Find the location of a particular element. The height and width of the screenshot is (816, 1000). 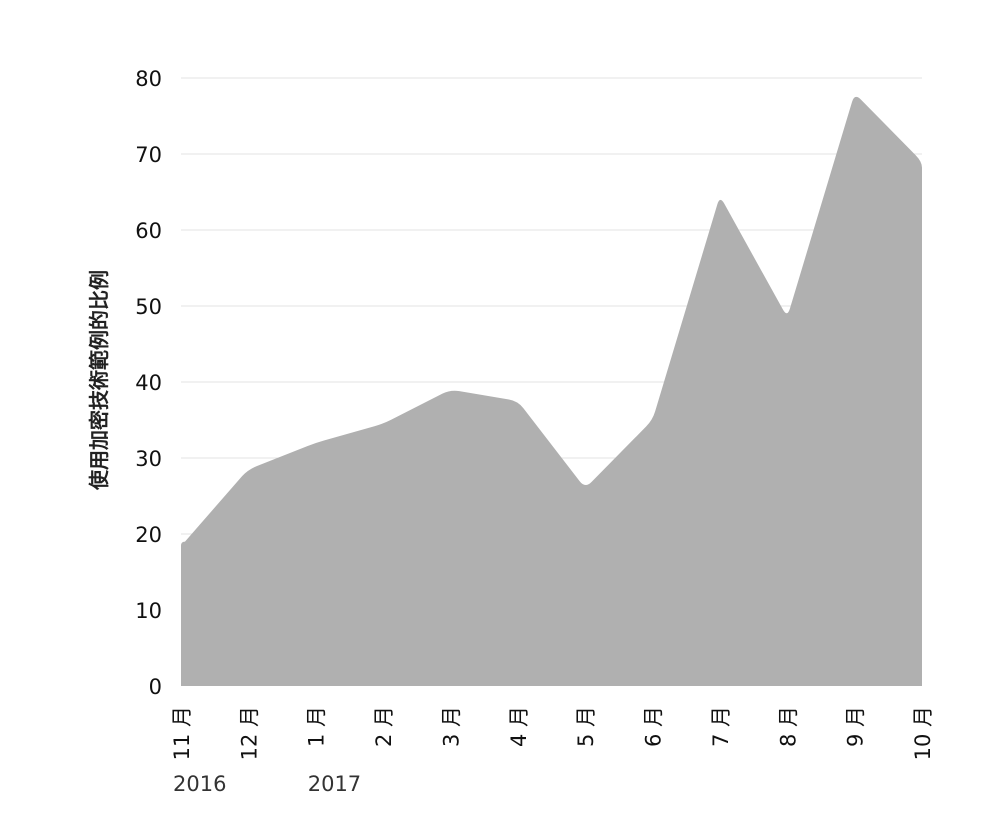

x-tick-label: 2 月 is located at coordinates (384, 726).